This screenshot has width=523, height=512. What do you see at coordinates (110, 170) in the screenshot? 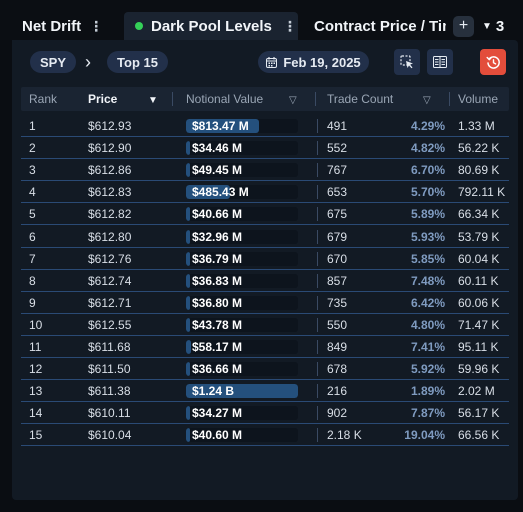
I see `price-cell: $612.86` at bounding box center [110, 170].